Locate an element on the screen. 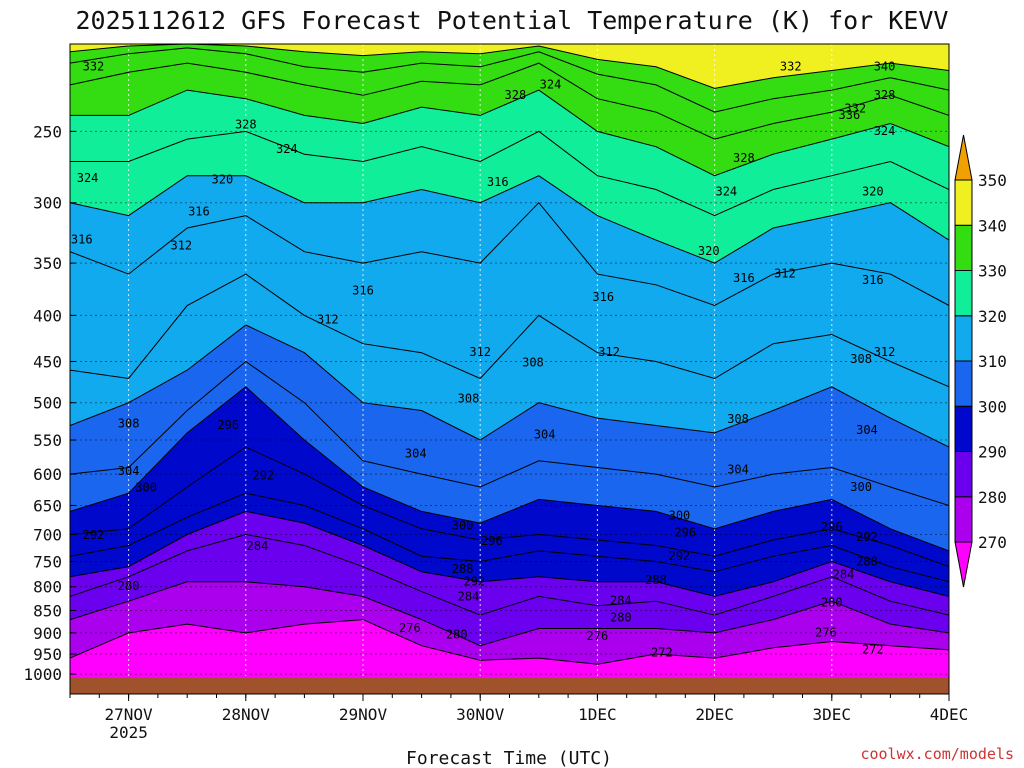 The image size is (1024, 768). y-tick-label-500: 500 is located at coordinates (47, 403).